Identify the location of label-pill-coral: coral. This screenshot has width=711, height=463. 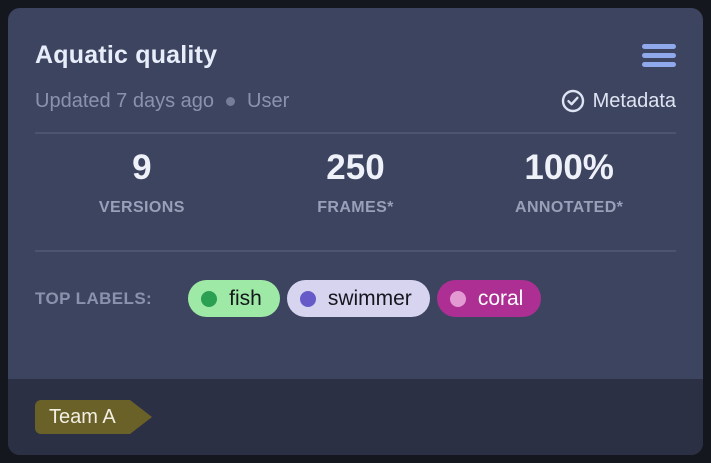
(489, 298).